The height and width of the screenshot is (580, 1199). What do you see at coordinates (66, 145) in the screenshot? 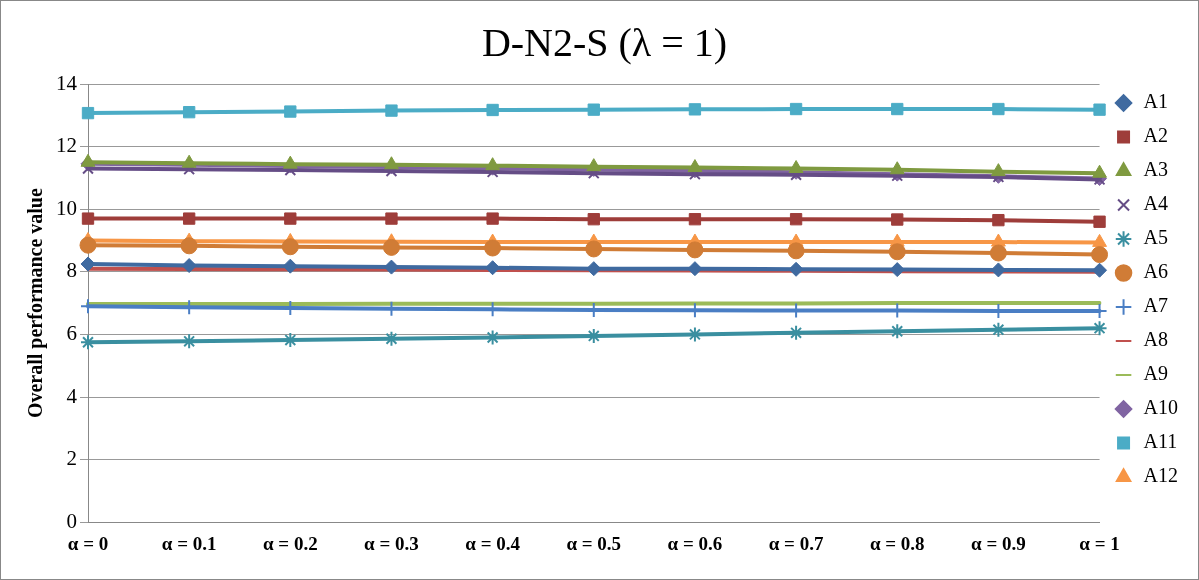
I see `y-tick-label: 12` at bounding box center [66, 145].